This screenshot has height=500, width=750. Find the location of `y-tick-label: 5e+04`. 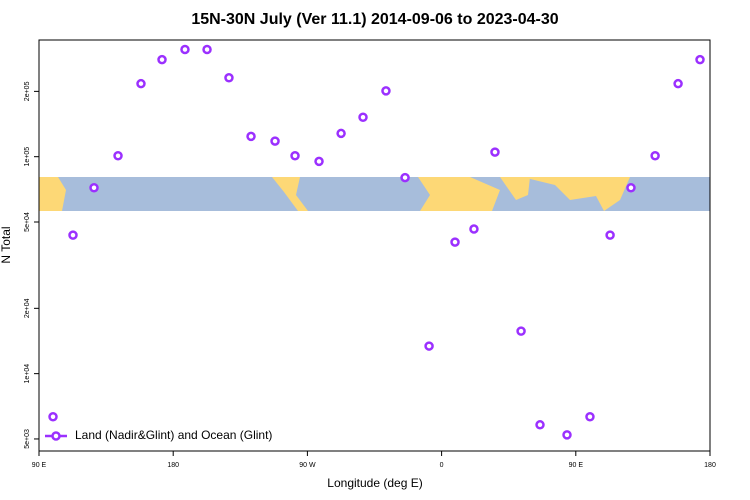

y-tick-label: 5e+04 is located at coordinates (27, 222).